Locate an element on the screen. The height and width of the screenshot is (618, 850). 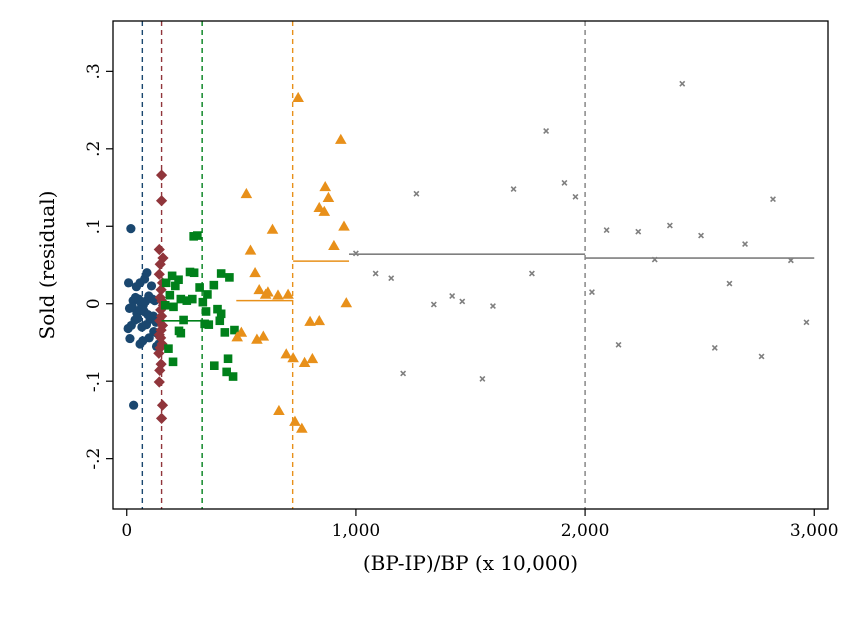
series-circle is located at coordinates (143, 316).